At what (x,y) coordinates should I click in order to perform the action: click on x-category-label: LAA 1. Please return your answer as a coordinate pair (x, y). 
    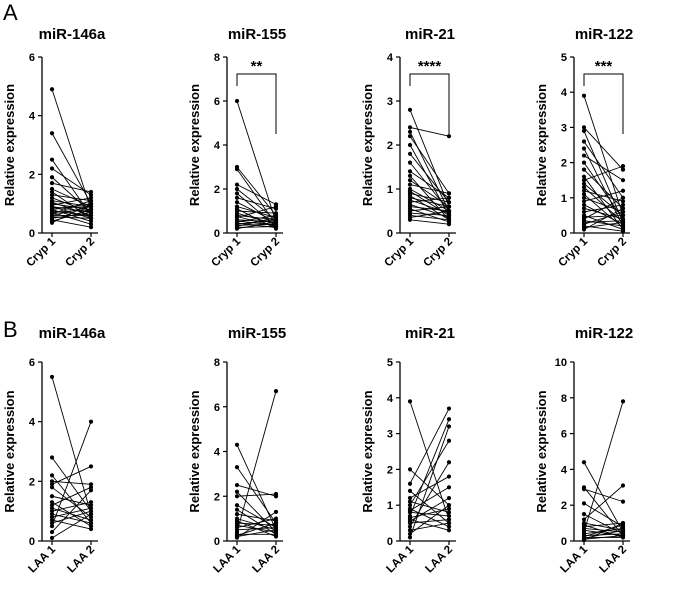
    Looking at the image, I should click on (42, 559).